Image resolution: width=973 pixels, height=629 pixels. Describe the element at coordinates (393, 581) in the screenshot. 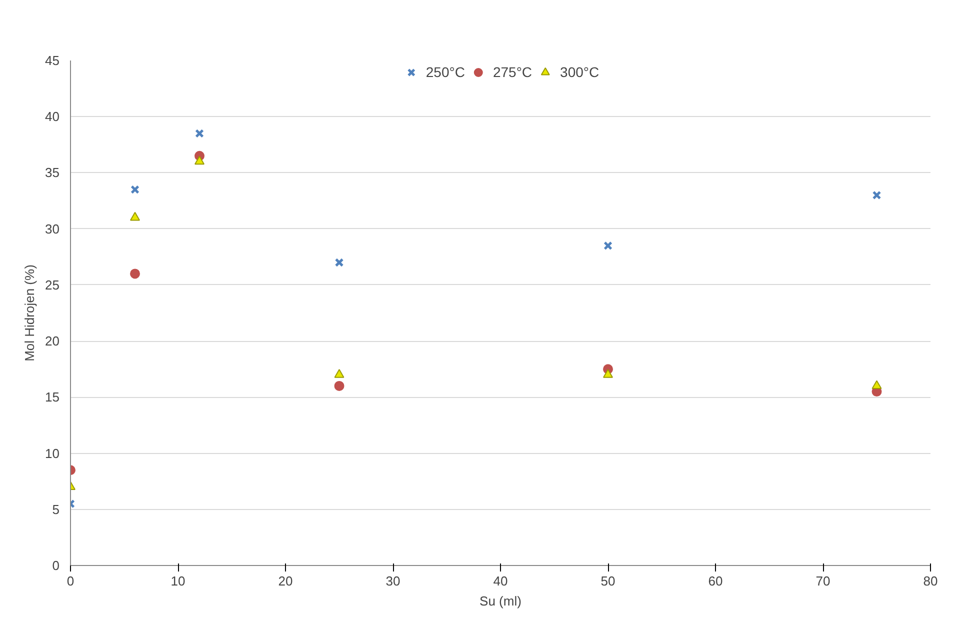

I see `x-tick-label: 30` at that location.